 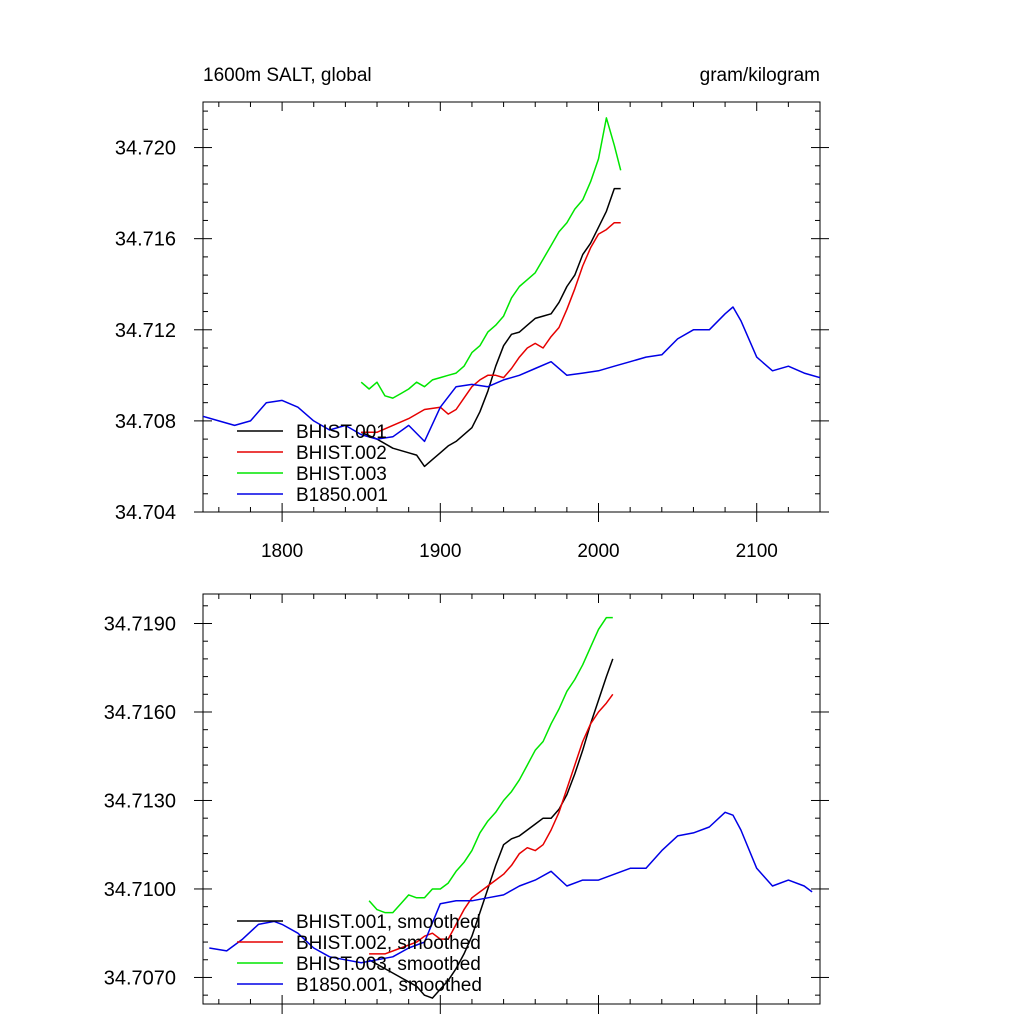 I want to click on legend-label: BHIST.002, smoothed, so click(x=388, y=943).